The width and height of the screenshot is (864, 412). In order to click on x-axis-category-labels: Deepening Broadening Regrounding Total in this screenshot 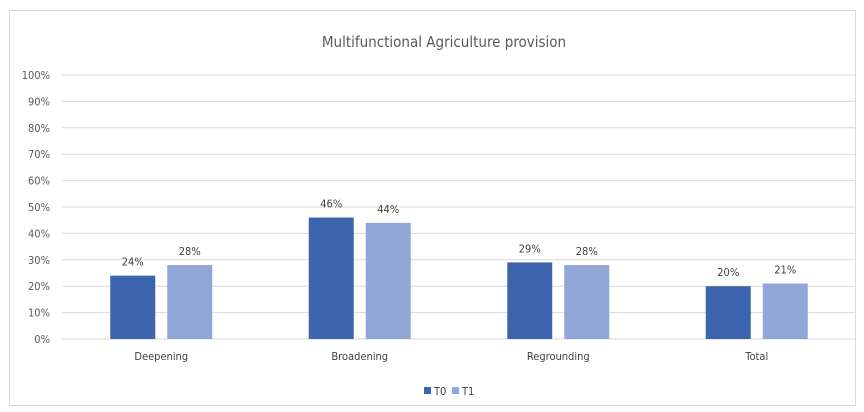, I will do `click(451, 356)`.